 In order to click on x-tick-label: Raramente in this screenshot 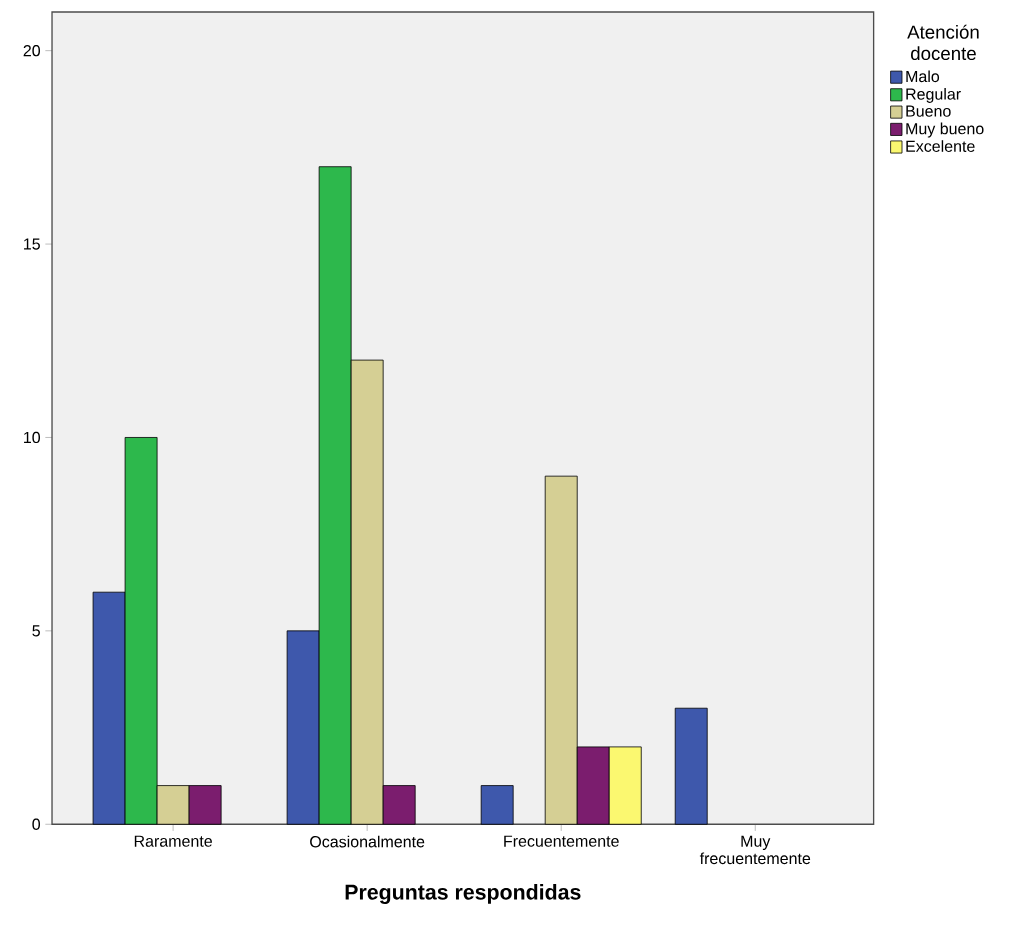, I will do `click(173, 841)`.